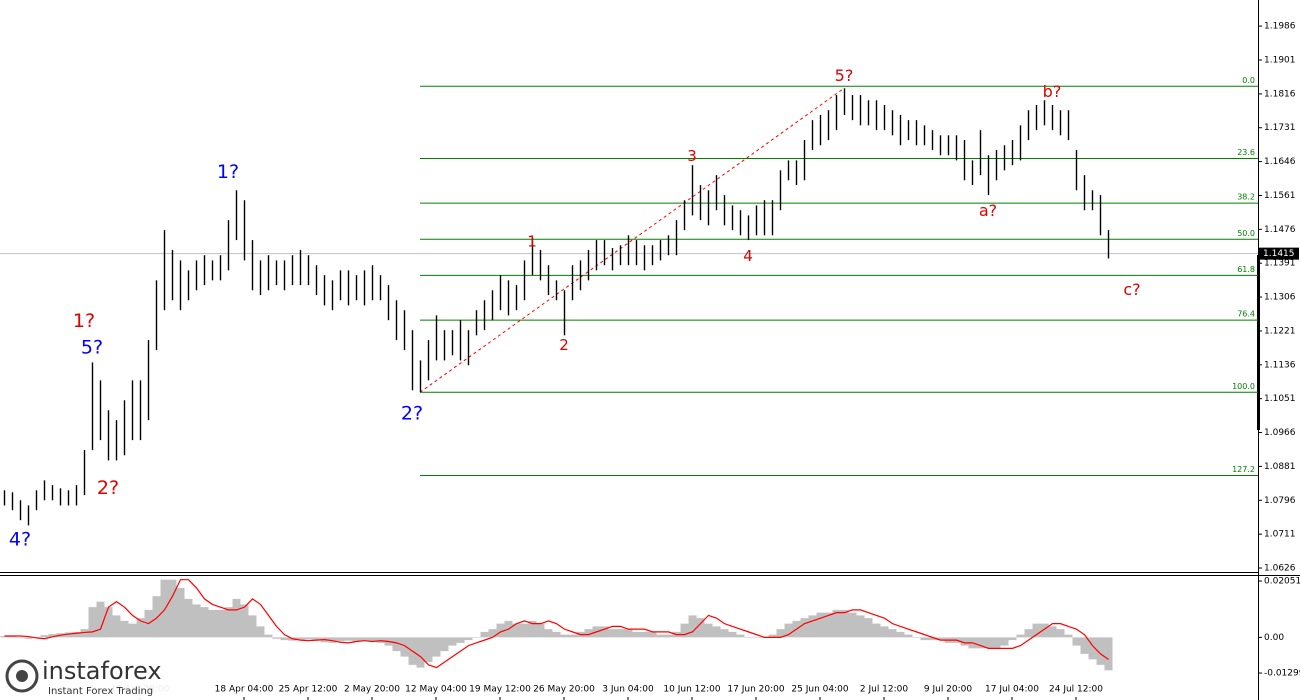  What do you see at coordinates (1246, 197) in the screenshot?
I see `fib-label: 38.2` at bounding box center [1246, 197].